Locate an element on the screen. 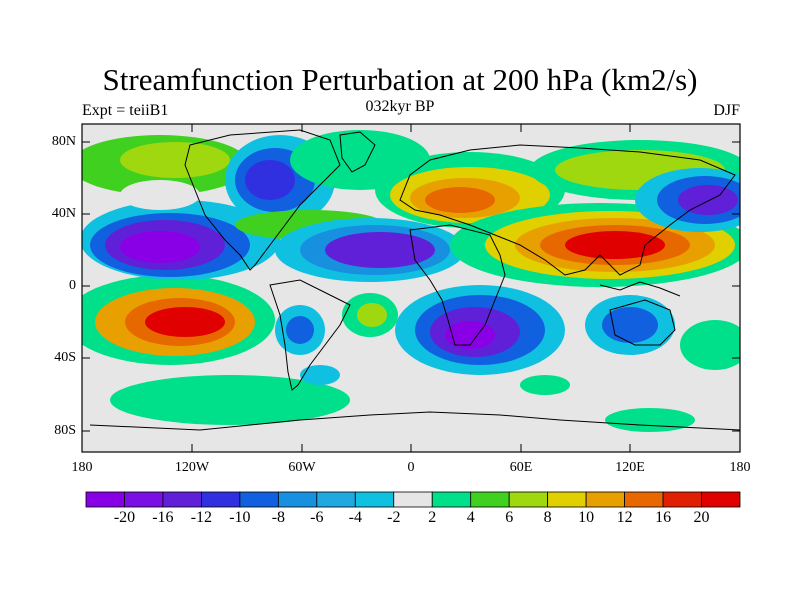  colorbar-label: 10 is located at coordinates (586, 517).